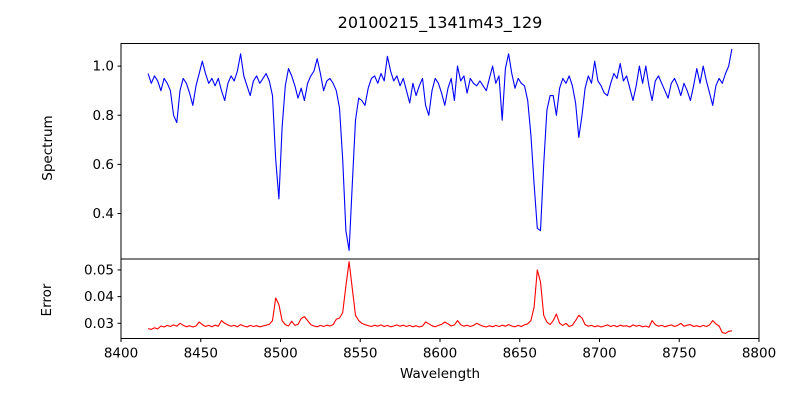 The height and width of the screenshot is (400, 800). I want to click on x-tick-label: 8400, so click(121, 354).